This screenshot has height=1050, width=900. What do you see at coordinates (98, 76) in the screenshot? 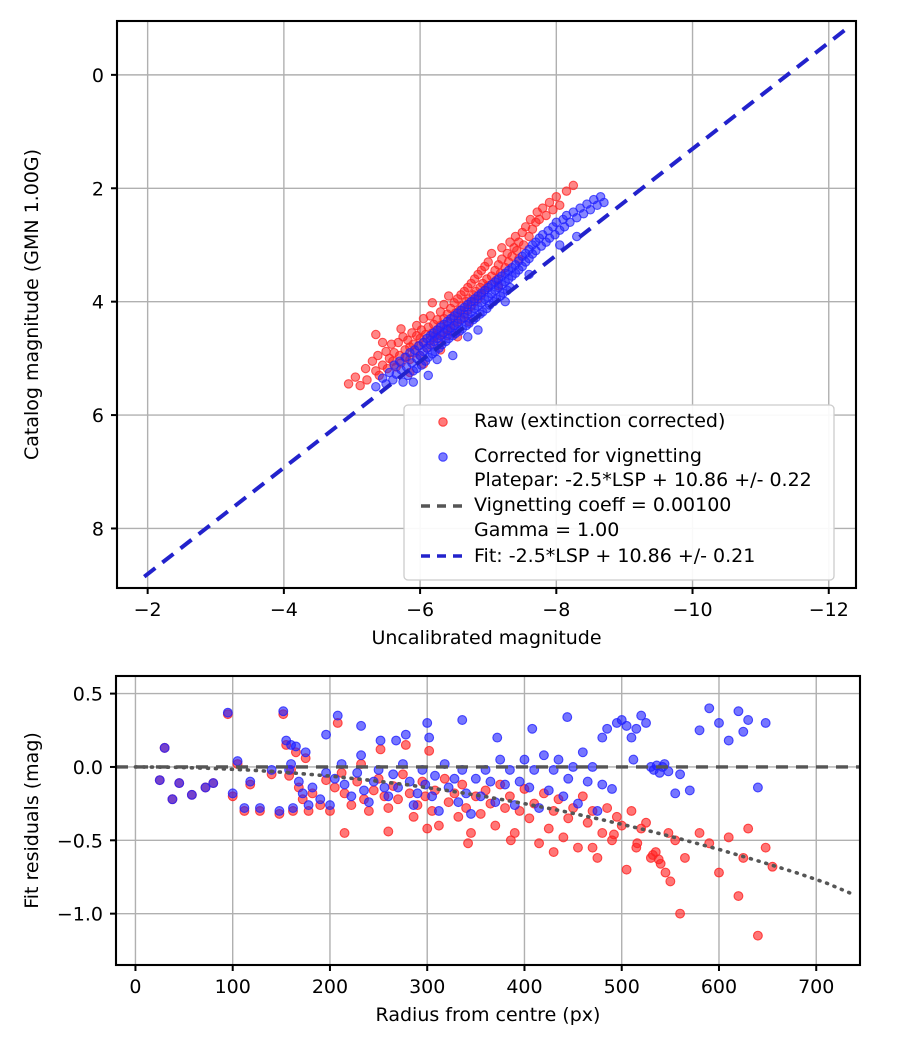
I see `y-tick-label: 0` at bounding box center [98, 76].